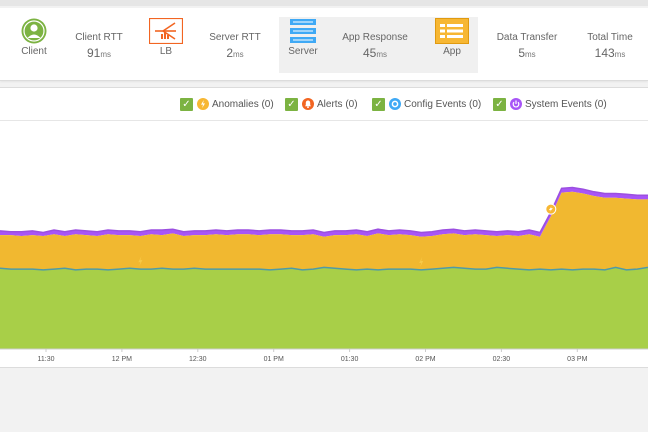 The height and width of the screenshot is (432, 648). I want to click on client-rtt-line, so click(324, 268).